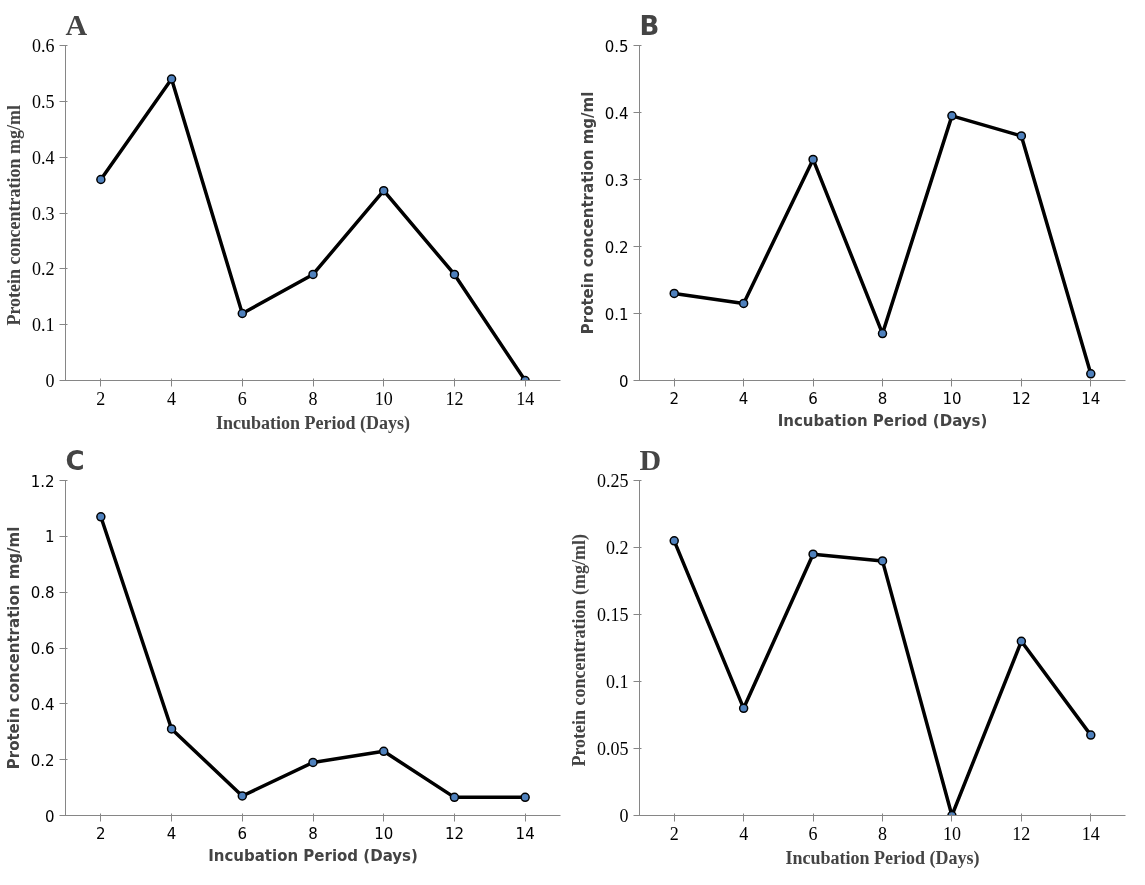 Image resolution: width=1145 pixels, height=885 pixels. Describe the element at coordinates (42, 481) in the screenshot. I see `y-tick-label: 1.2` at that location.